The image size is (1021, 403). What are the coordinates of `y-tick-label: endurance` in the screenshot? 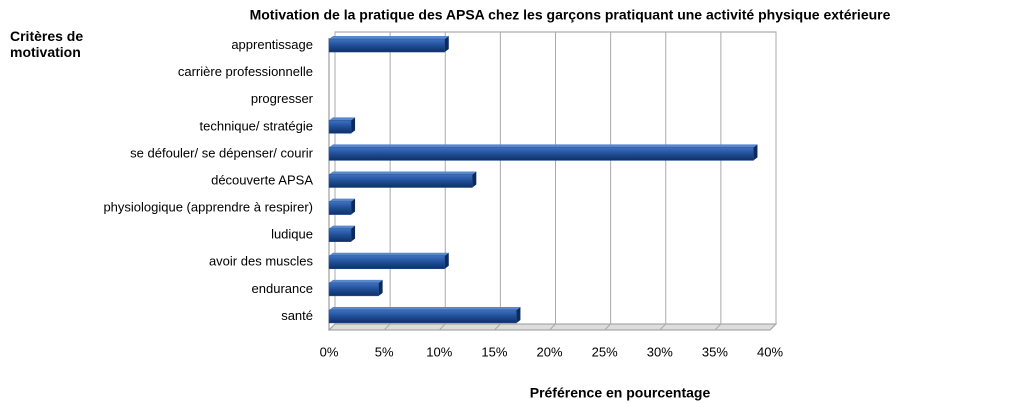 It's located at (282, 288).